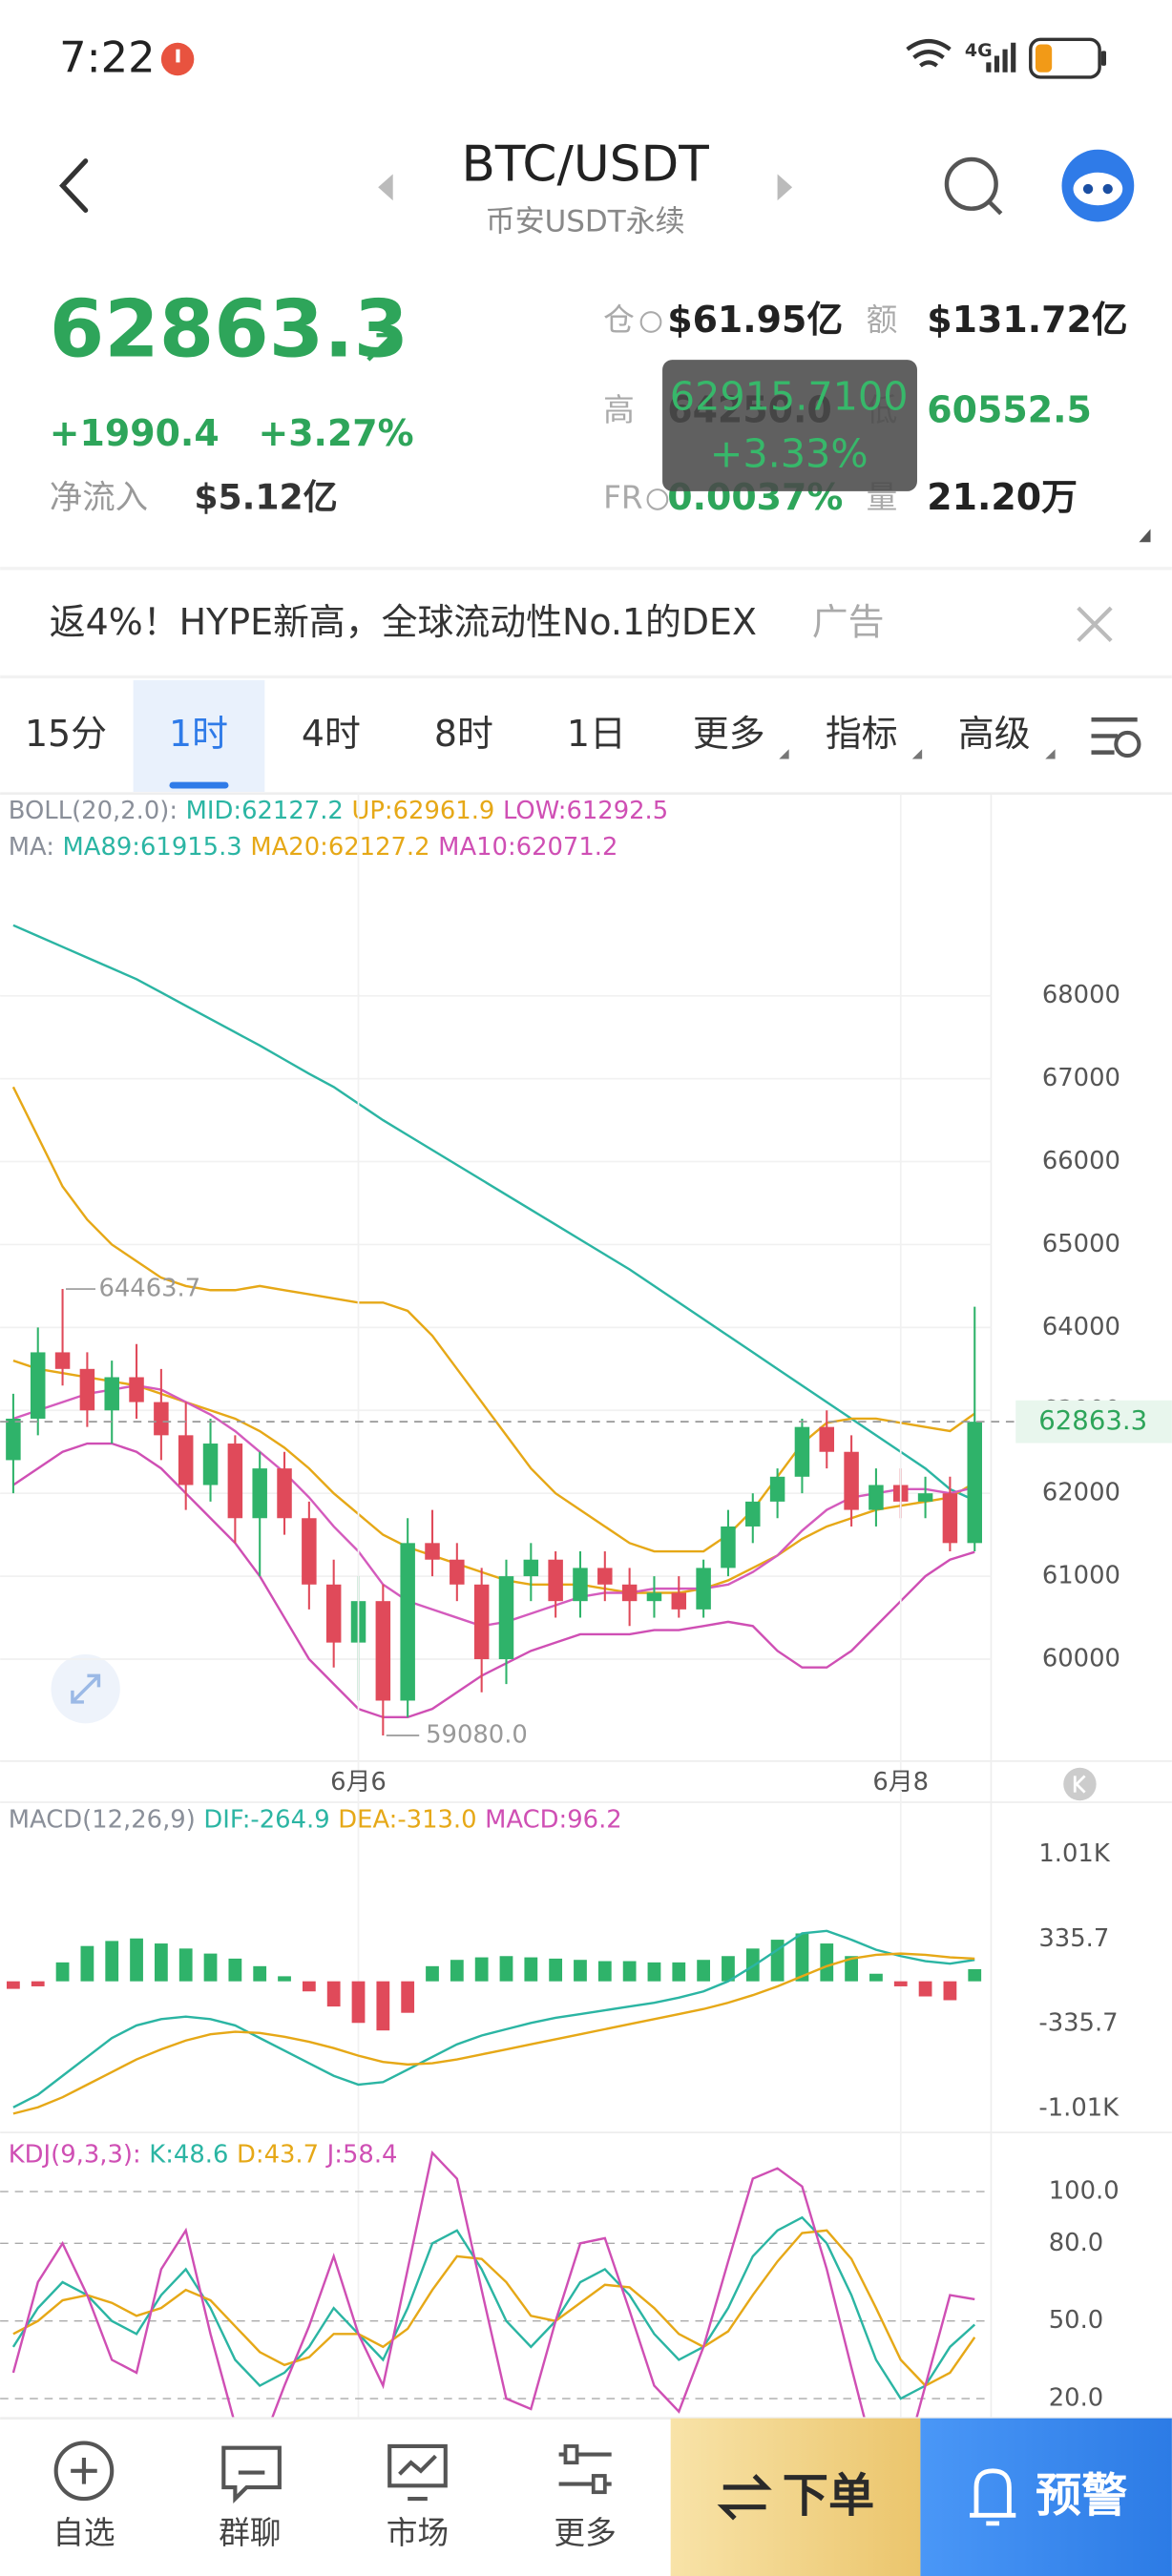 The height and width of the screenshot is (2576, 1172). I want to click on interval-tab: 更多, so click(729, 734).